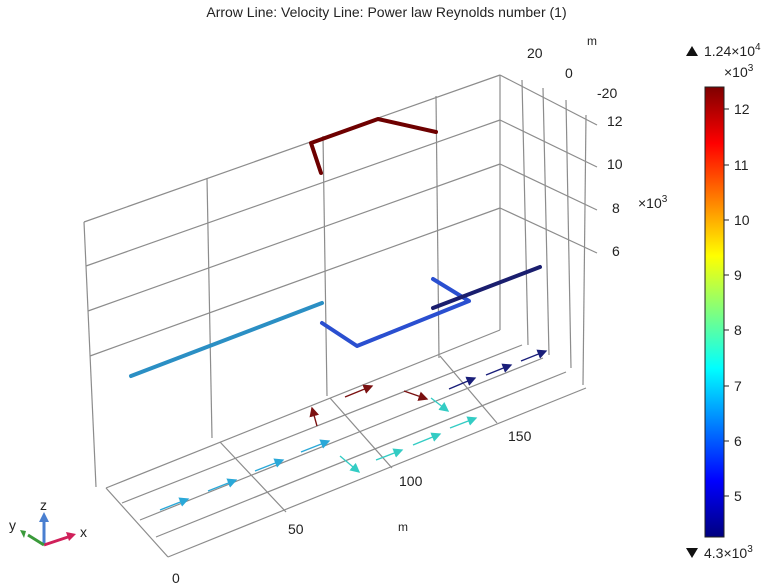  What do you see at coordinates (568, 234) in the screenshot?
I see `side-vline-d` at bounding box center [568, 234].